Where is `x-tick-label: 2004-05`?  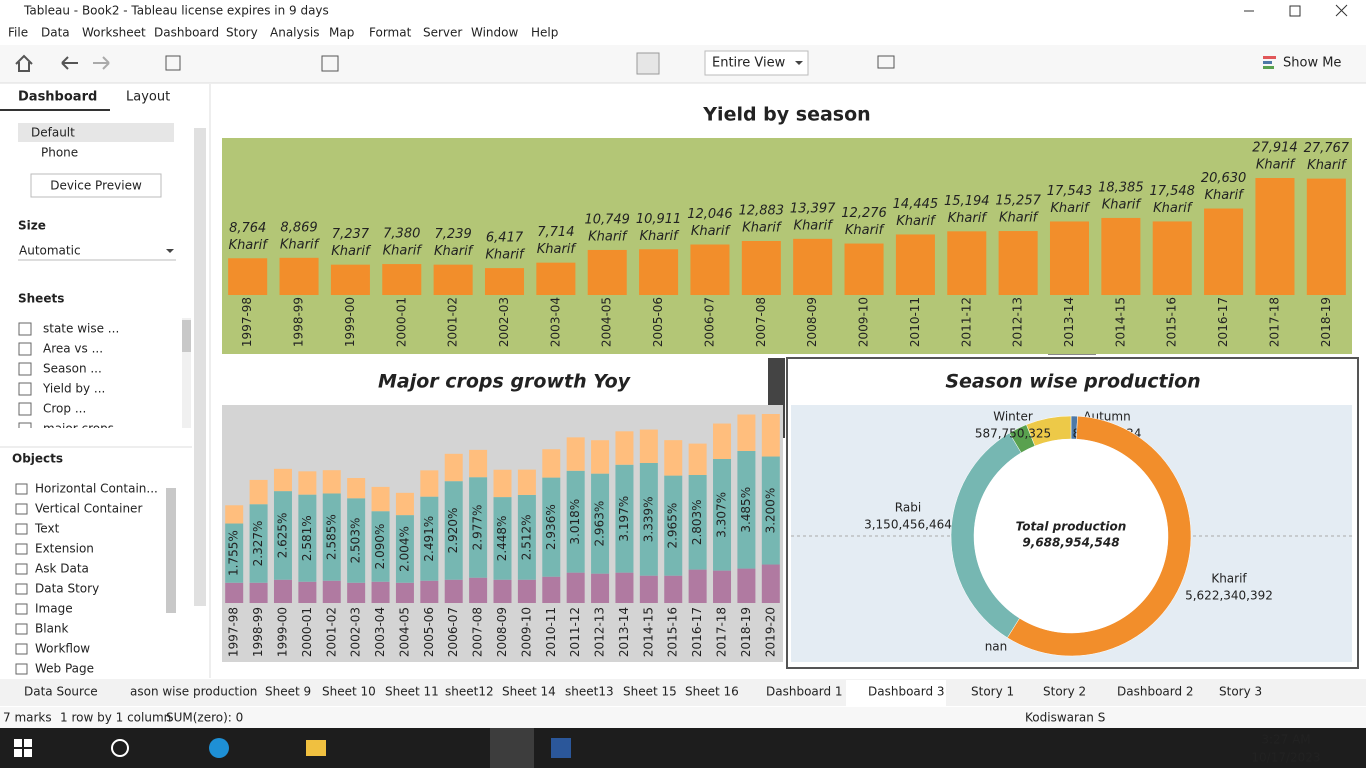
x-tick-label: 2004-05 is located at coordinates (404, 632).